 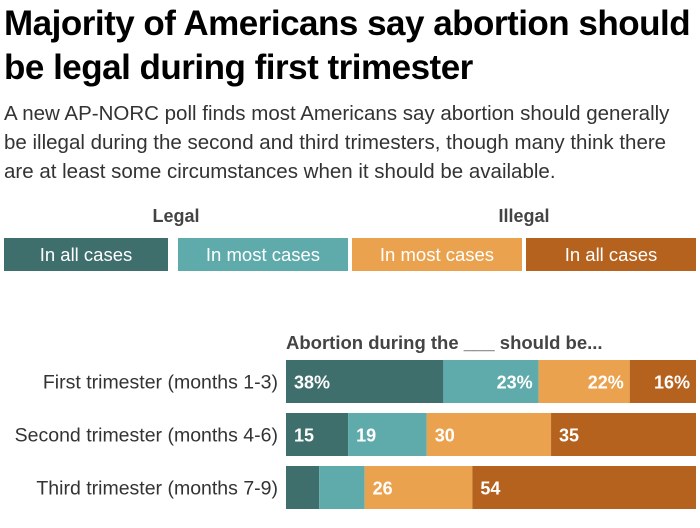 I want to click on bar-value-label: 22%, so click(x=606, y=383).